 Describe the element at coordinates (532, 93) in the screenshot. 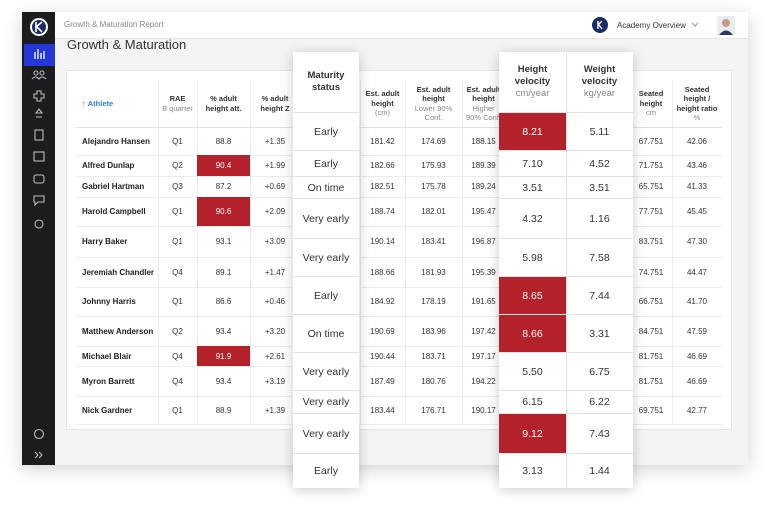

I see `header-unit: cm/year` at that location.